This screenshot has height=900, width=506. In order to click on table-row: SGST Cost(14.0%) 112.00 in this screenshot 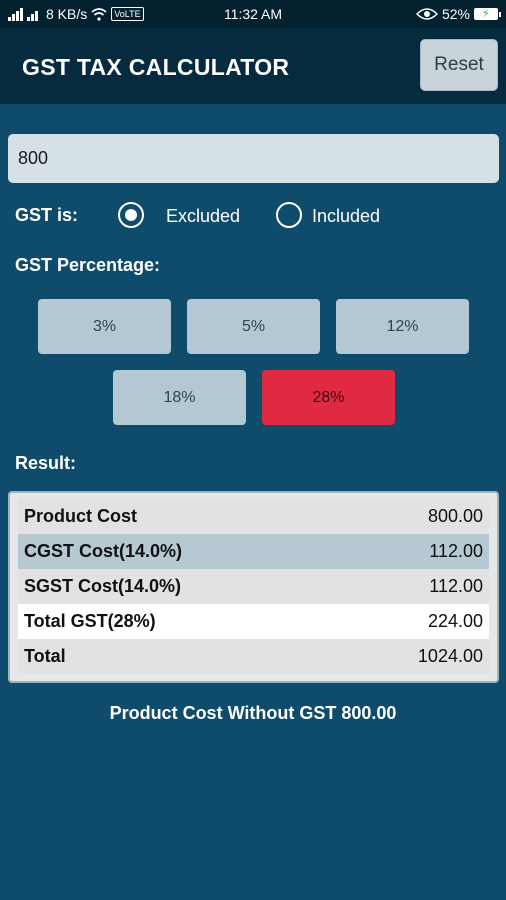, I will do `click(253, 586)`.